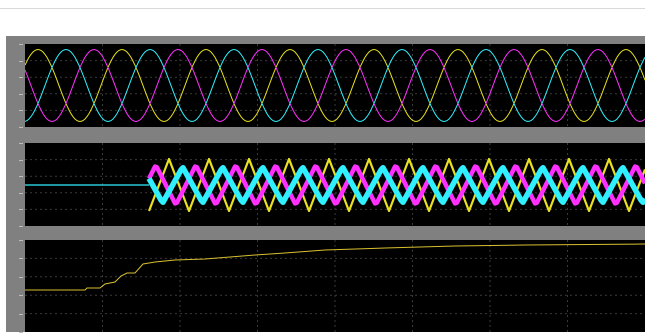 The image size is (645, 333). Describe the element at coordinates (15, 286) in the screenshot. I see `panel-3-y-ticks` at that location.